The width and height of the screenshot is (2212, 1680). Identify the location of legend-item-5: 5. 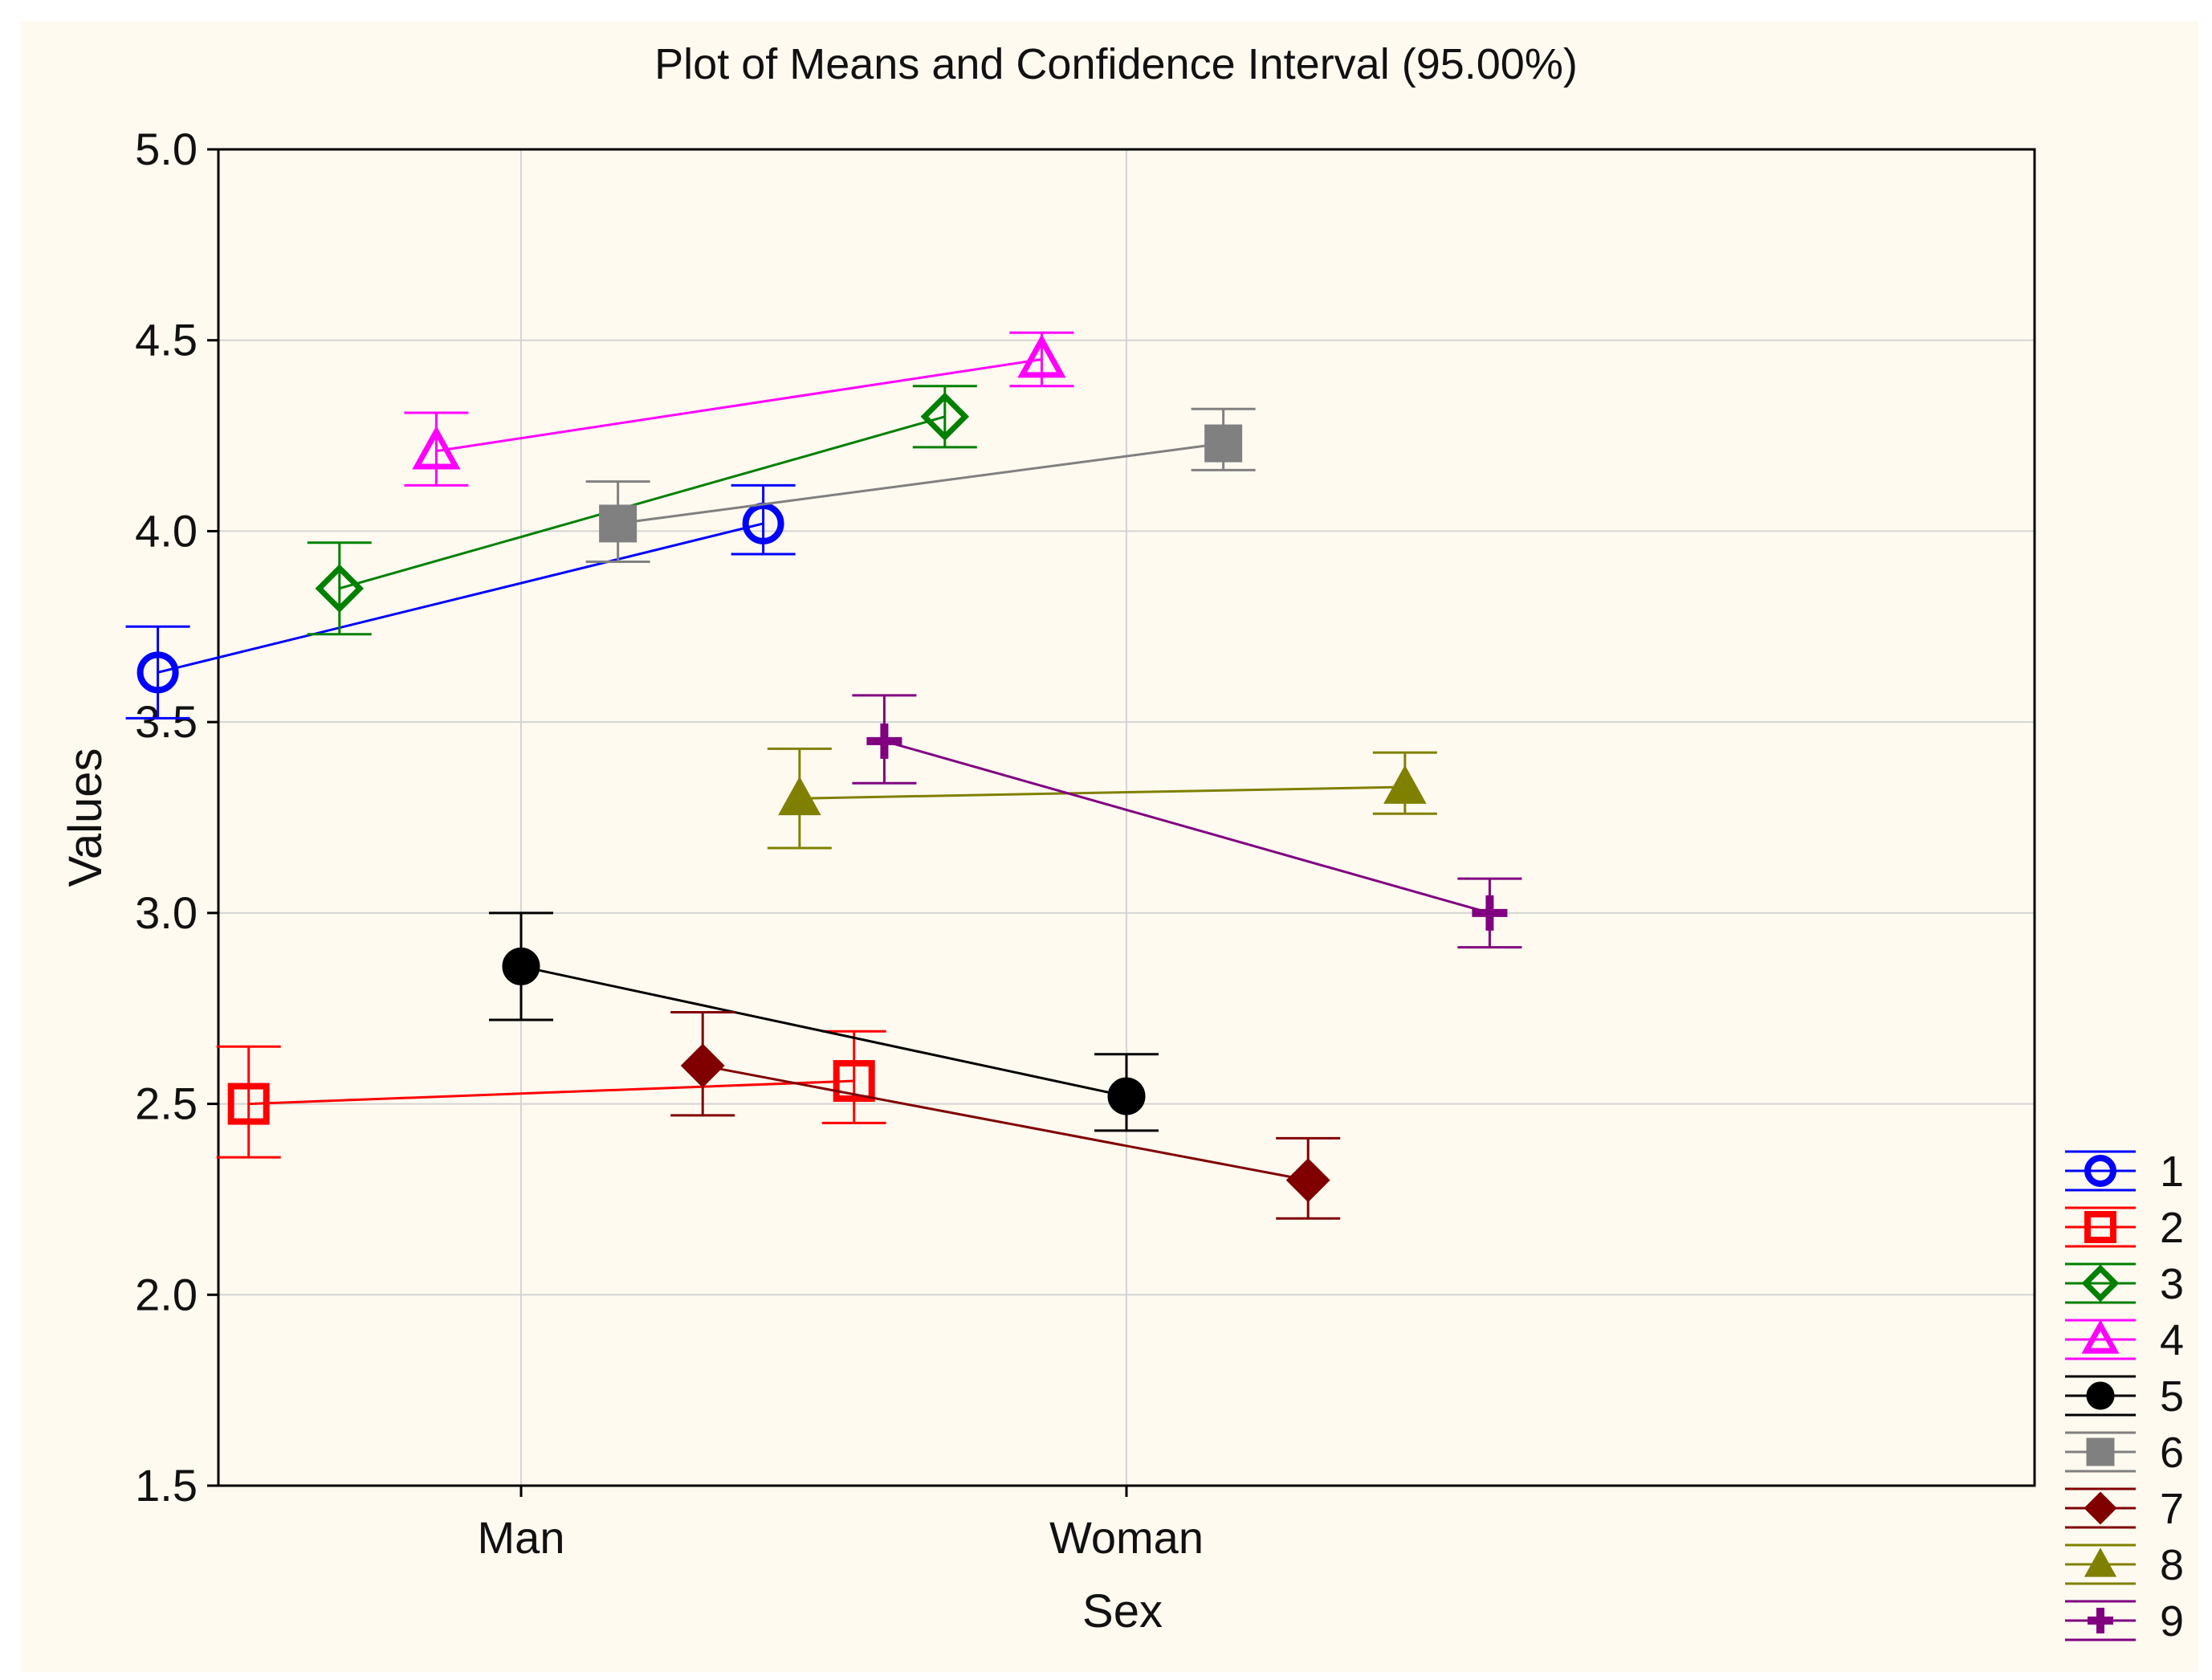
(2124, 1396).